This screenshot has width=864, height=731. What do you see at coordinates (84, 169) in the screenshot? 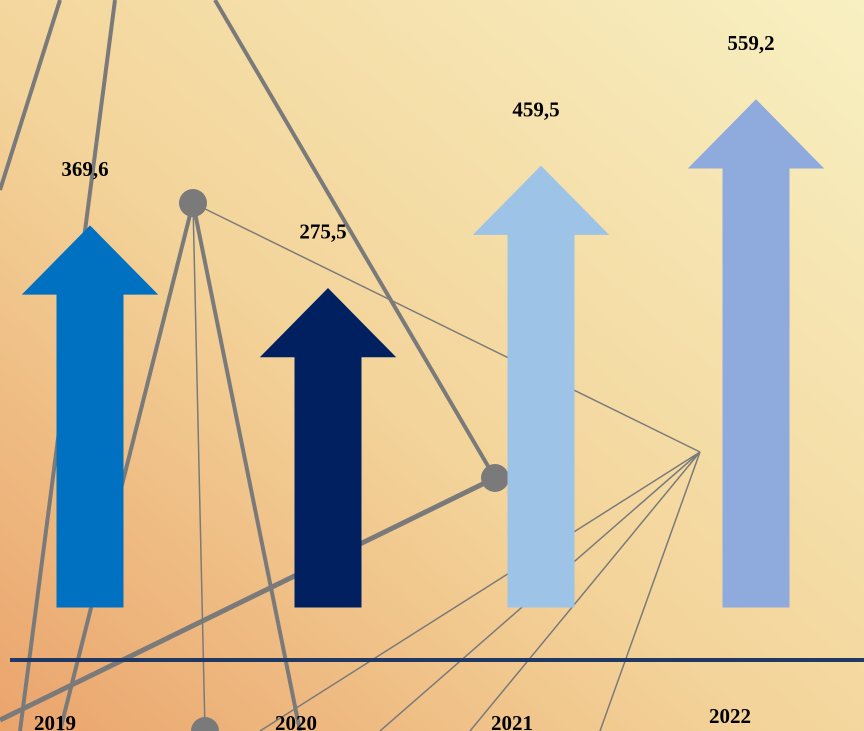
I see `value-label: 369,6` at bounding box center [84, 169].